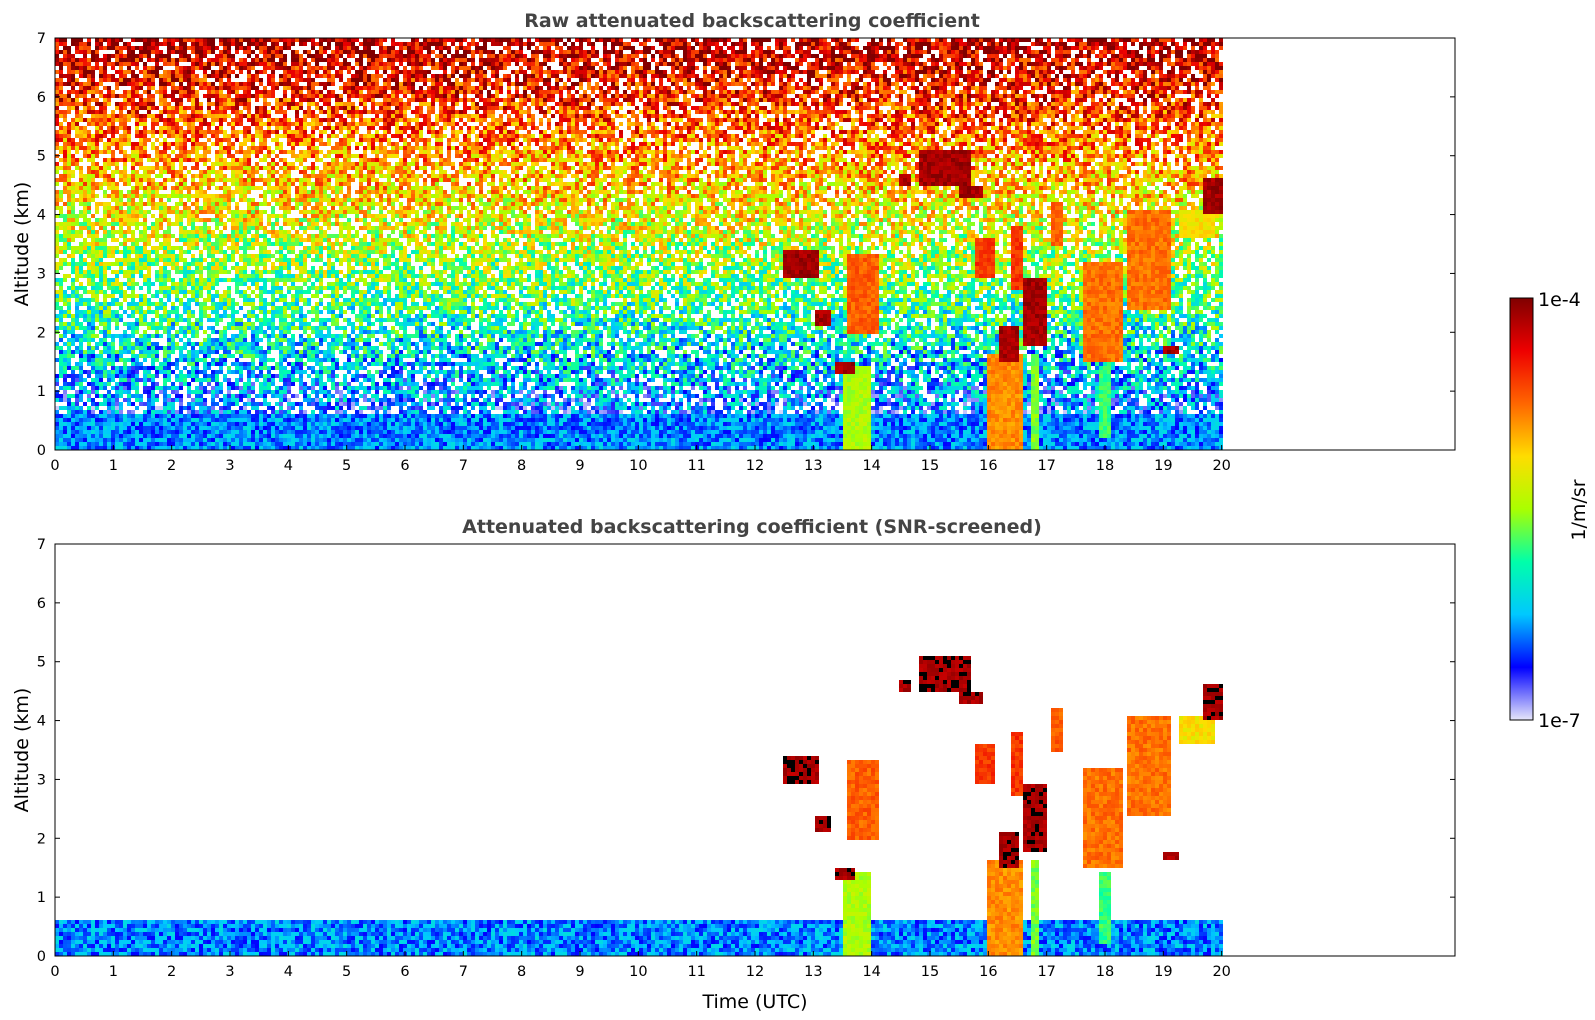 This screenshot has width=1595, height=1020. What do you see at coordinates (41, 216) in the screenshot?
I see `raw-ytick-label: 4` at bounding box center [41, 216].